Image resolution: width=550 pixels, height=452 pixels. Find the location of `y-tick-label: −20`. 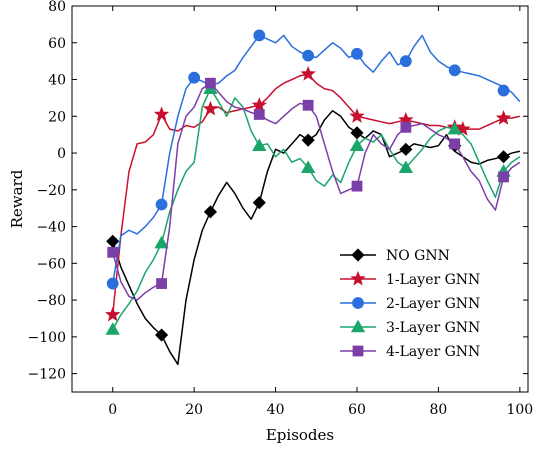

y-tick-label: −20 is located at coordinates (51, 191).